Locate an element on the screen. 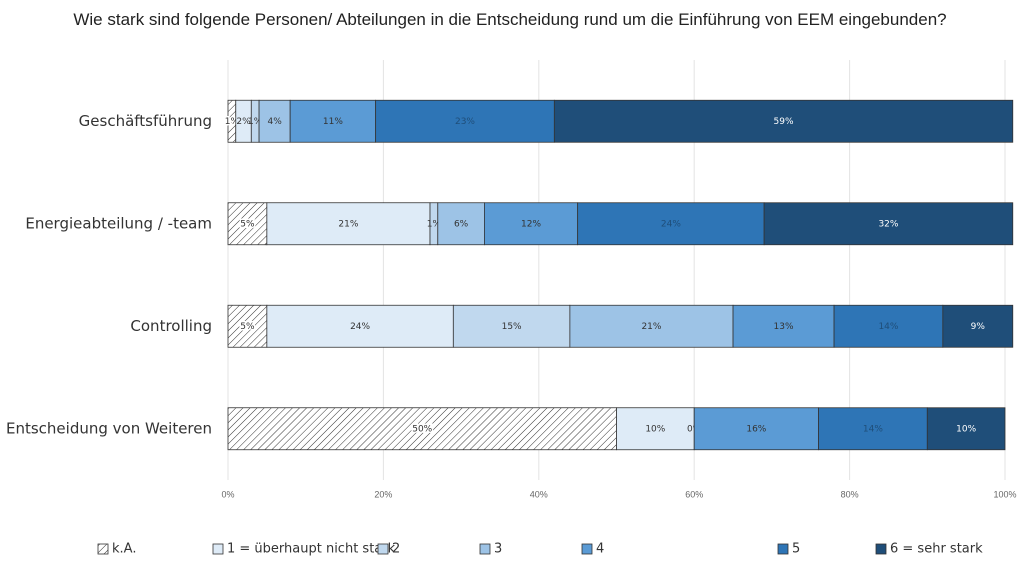  data-label: 4% is located at coordinates (274, 122).